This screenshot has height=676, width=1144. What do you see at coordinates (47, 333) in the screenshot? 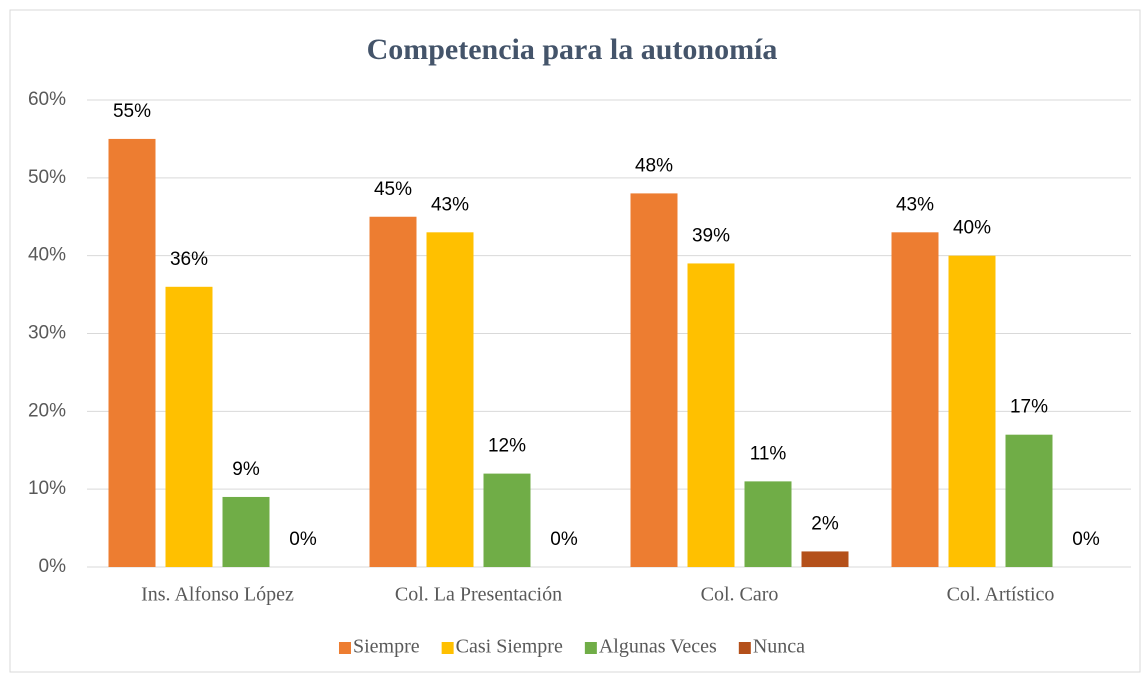
I see `y-tick-label: 30%` at bounding box center [47, 333].